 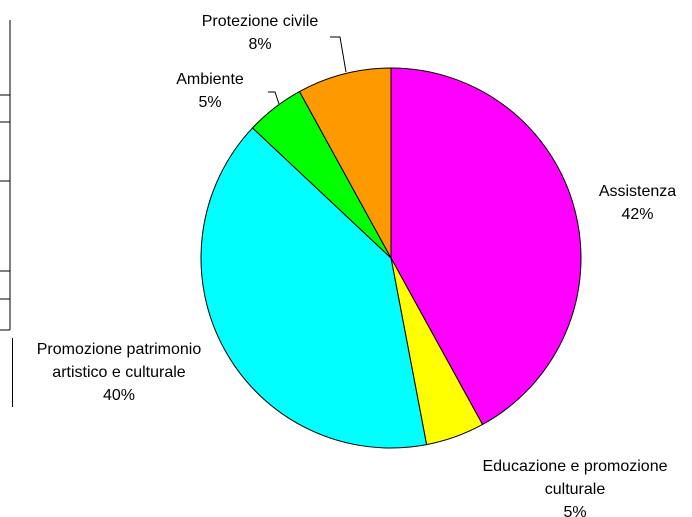 What do you see at coordinates (210, 79) in the screenshot?
I see `category-name: Ambiente` at bounding box center [210, 79].